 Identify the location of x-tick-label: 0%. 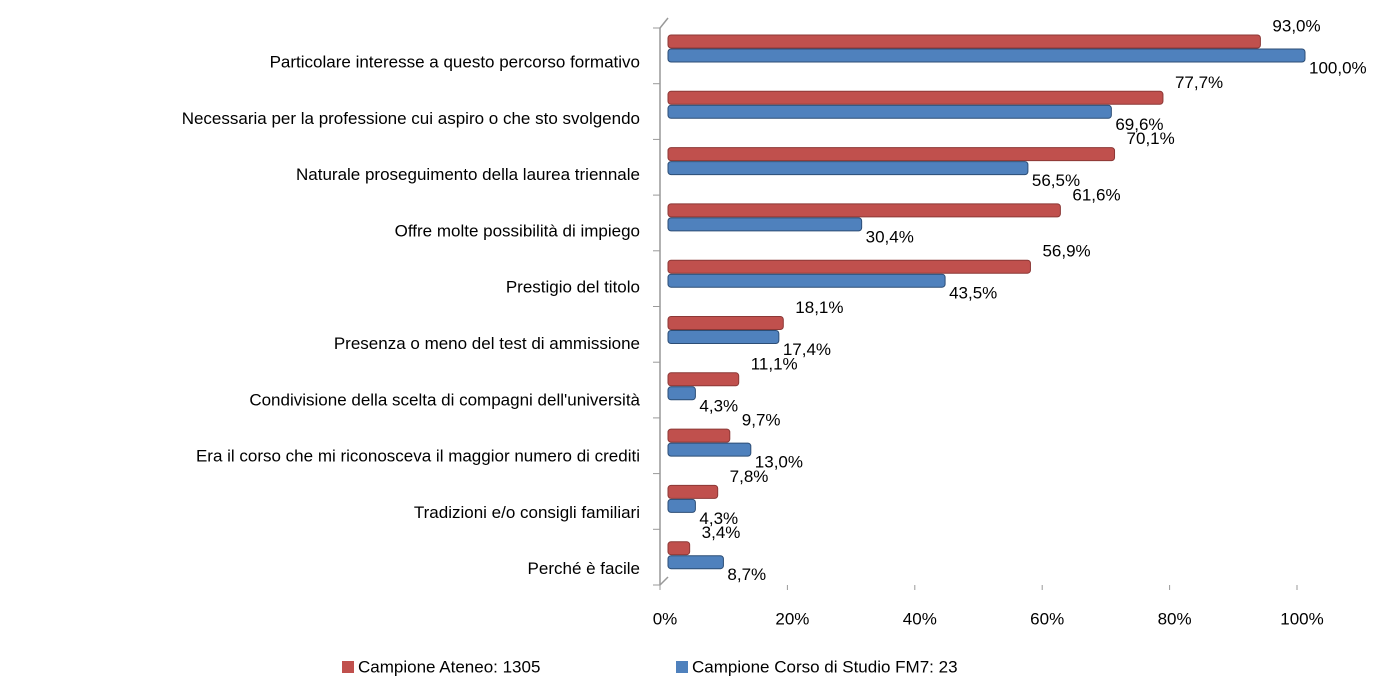
(665, 618).